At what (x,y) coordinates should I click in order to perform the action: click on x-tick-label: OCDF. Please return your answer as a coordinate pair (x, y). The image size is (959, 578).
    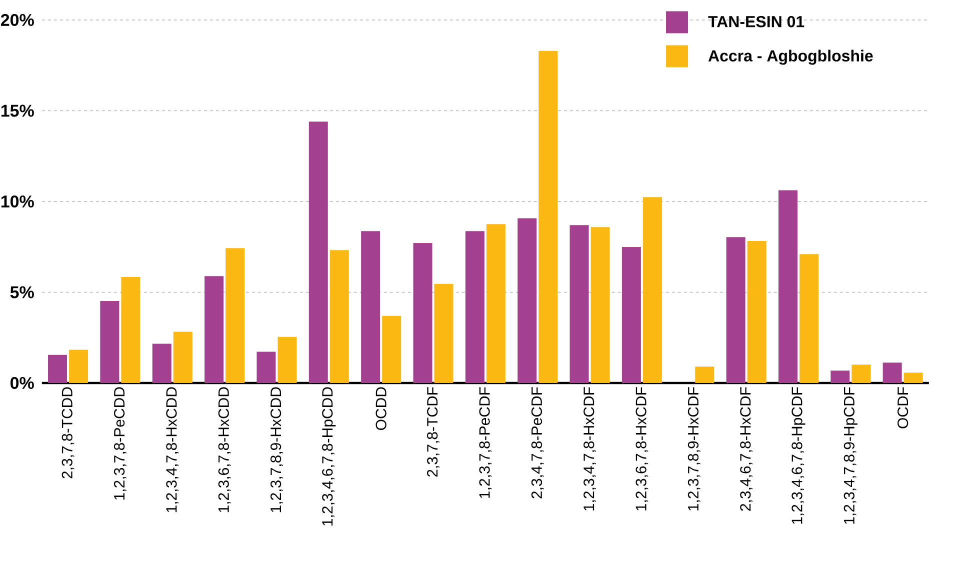
    Looking at the image, I should click on (903, 407).